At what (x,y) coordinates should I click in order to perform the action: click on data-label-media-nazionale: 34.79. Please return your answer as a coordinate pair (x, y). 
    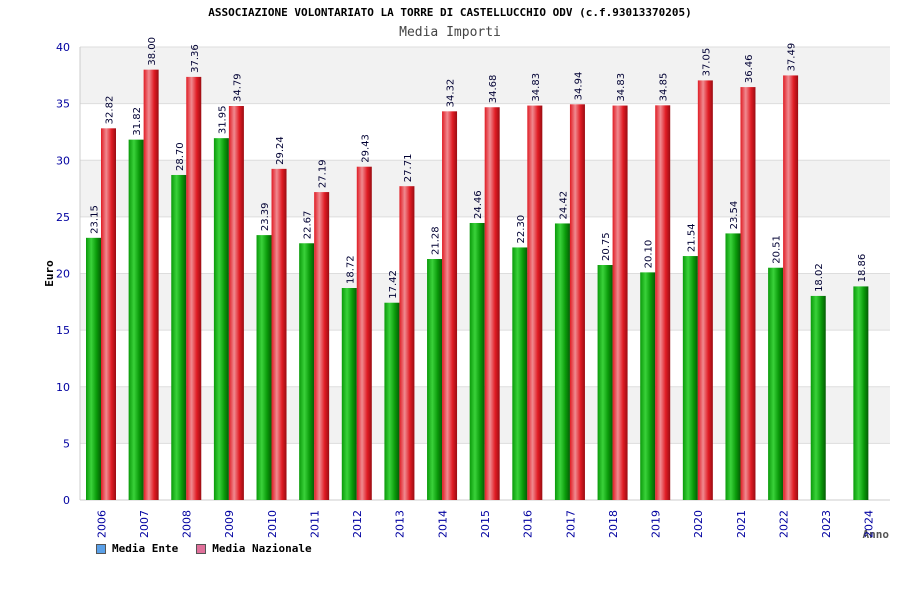
    Looking at the image, I should click on (237, 87).